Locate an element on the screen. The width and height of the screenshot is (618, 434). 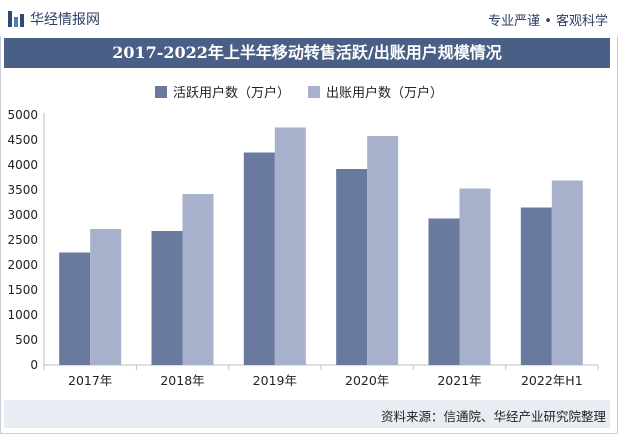
y-tick-label: 2000 is located at coordinates (22, 265).